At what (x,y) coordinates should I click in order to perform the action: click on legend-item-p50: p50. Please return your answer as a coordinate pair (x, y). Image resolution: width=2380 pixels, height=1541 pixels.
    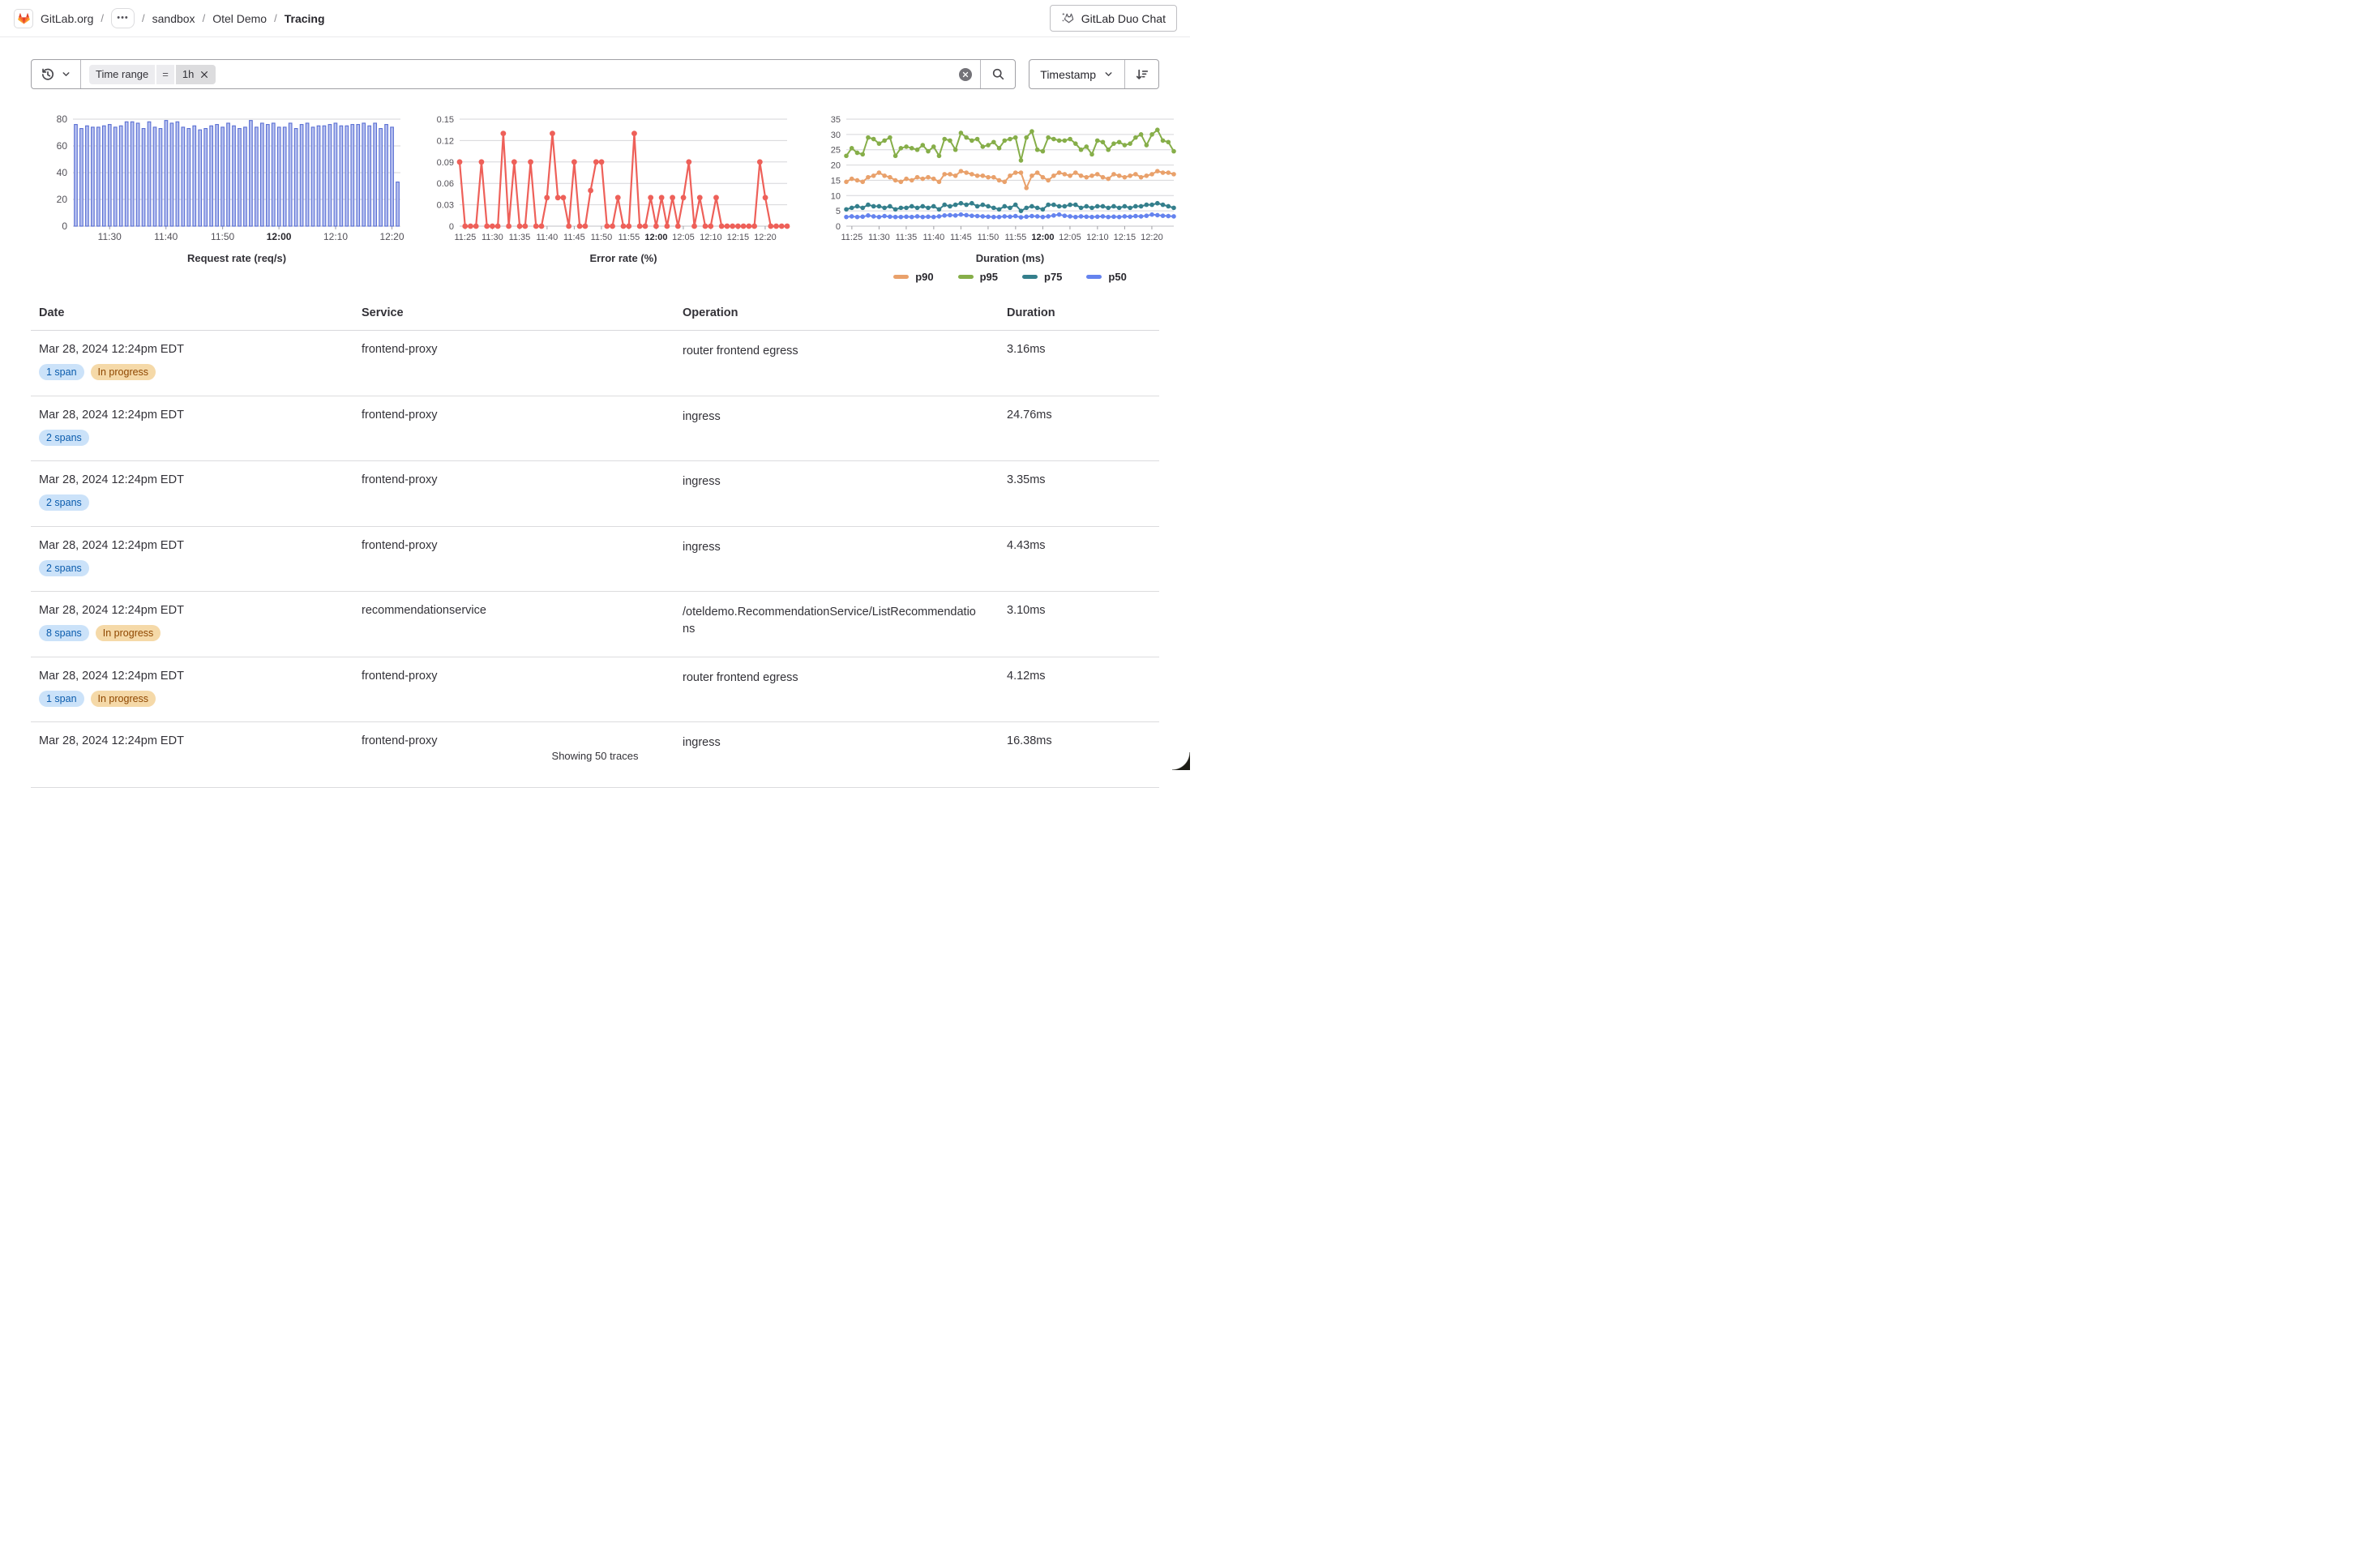
    Looking at the image, I should click on (1106, 277).